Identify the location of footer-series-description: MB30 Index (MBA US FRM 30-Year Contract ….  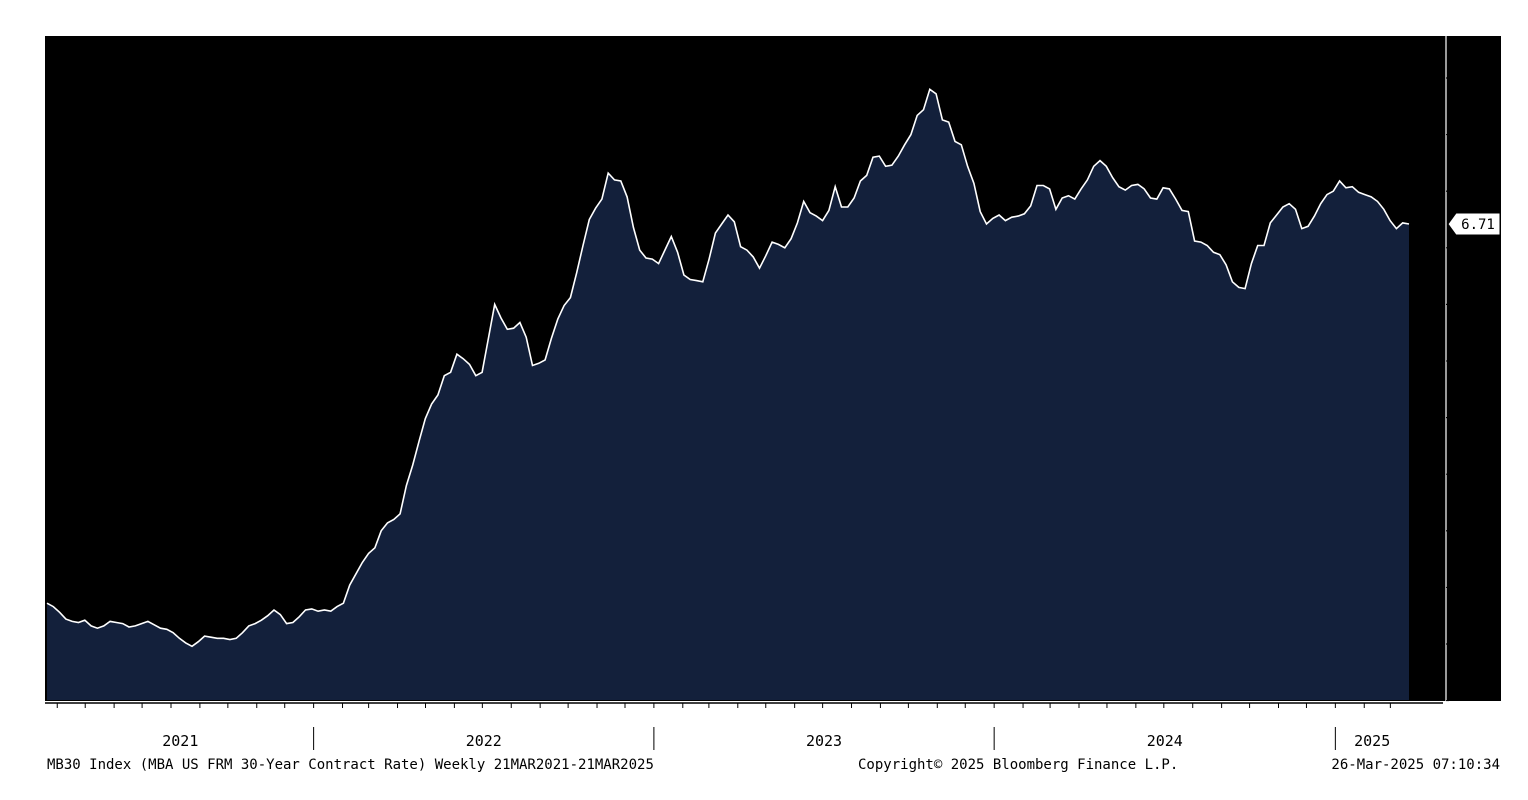
(350, 765).